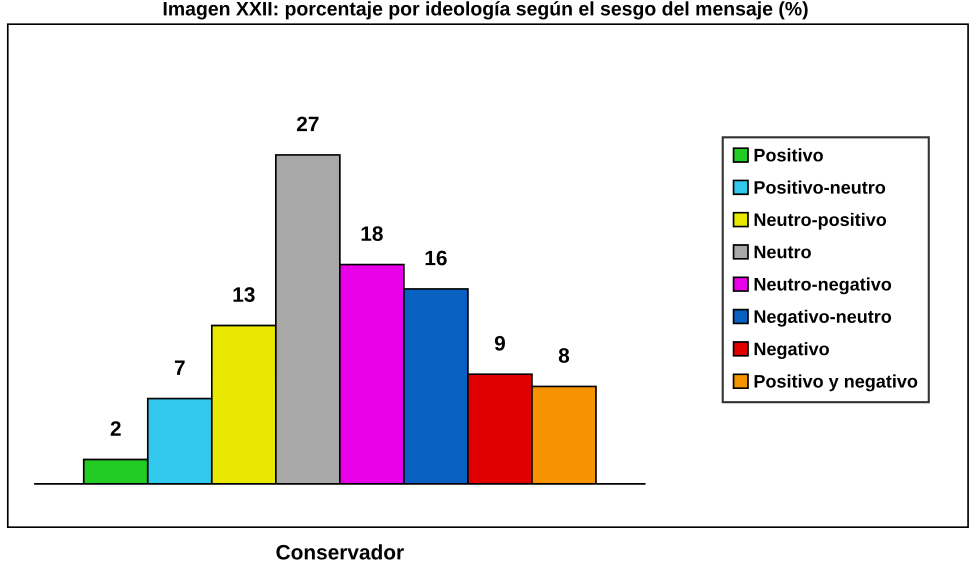 The height and width of the screenshot is (562, 971). What do you see at coordinates (823, 318) in the screenshot?
I see `legend-label: Negativo-neutro` at bounding box center [823, 318].